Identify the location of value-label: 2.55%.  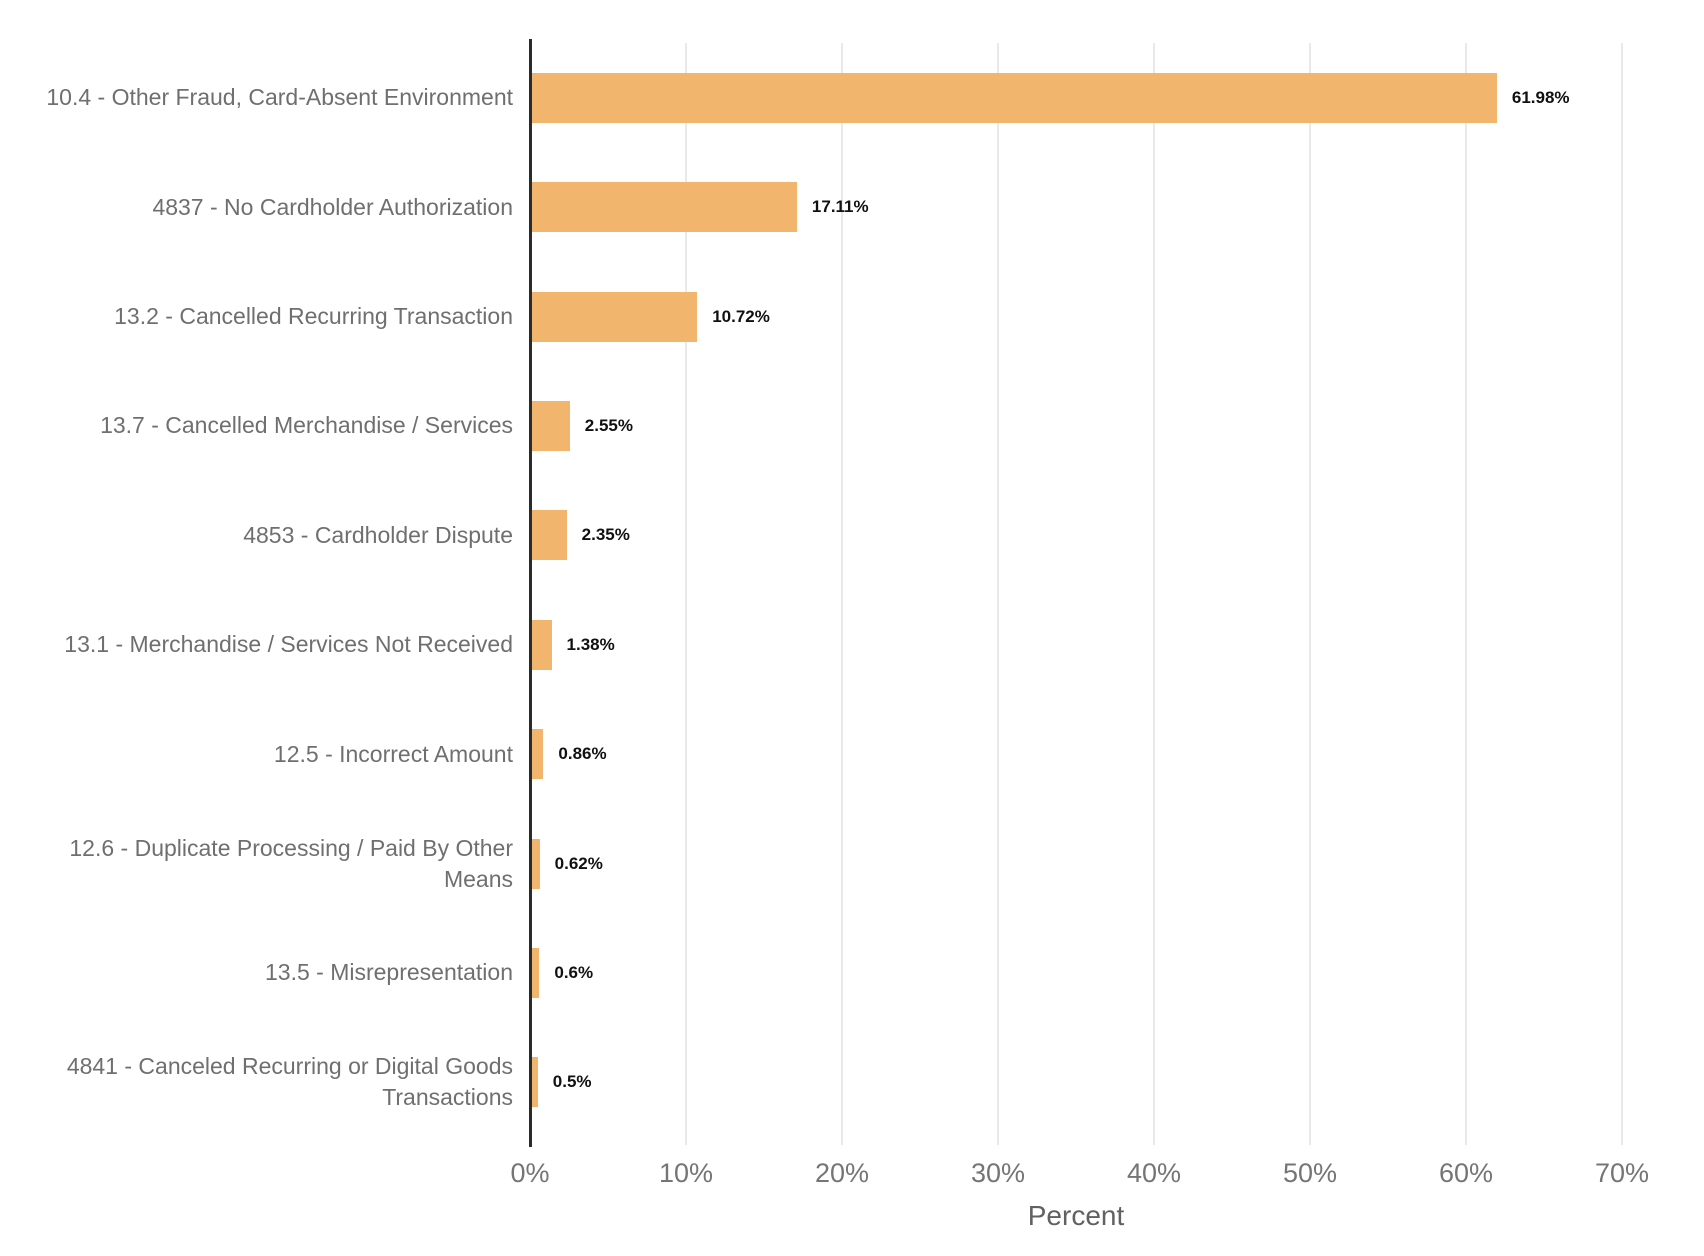
(608, 425).